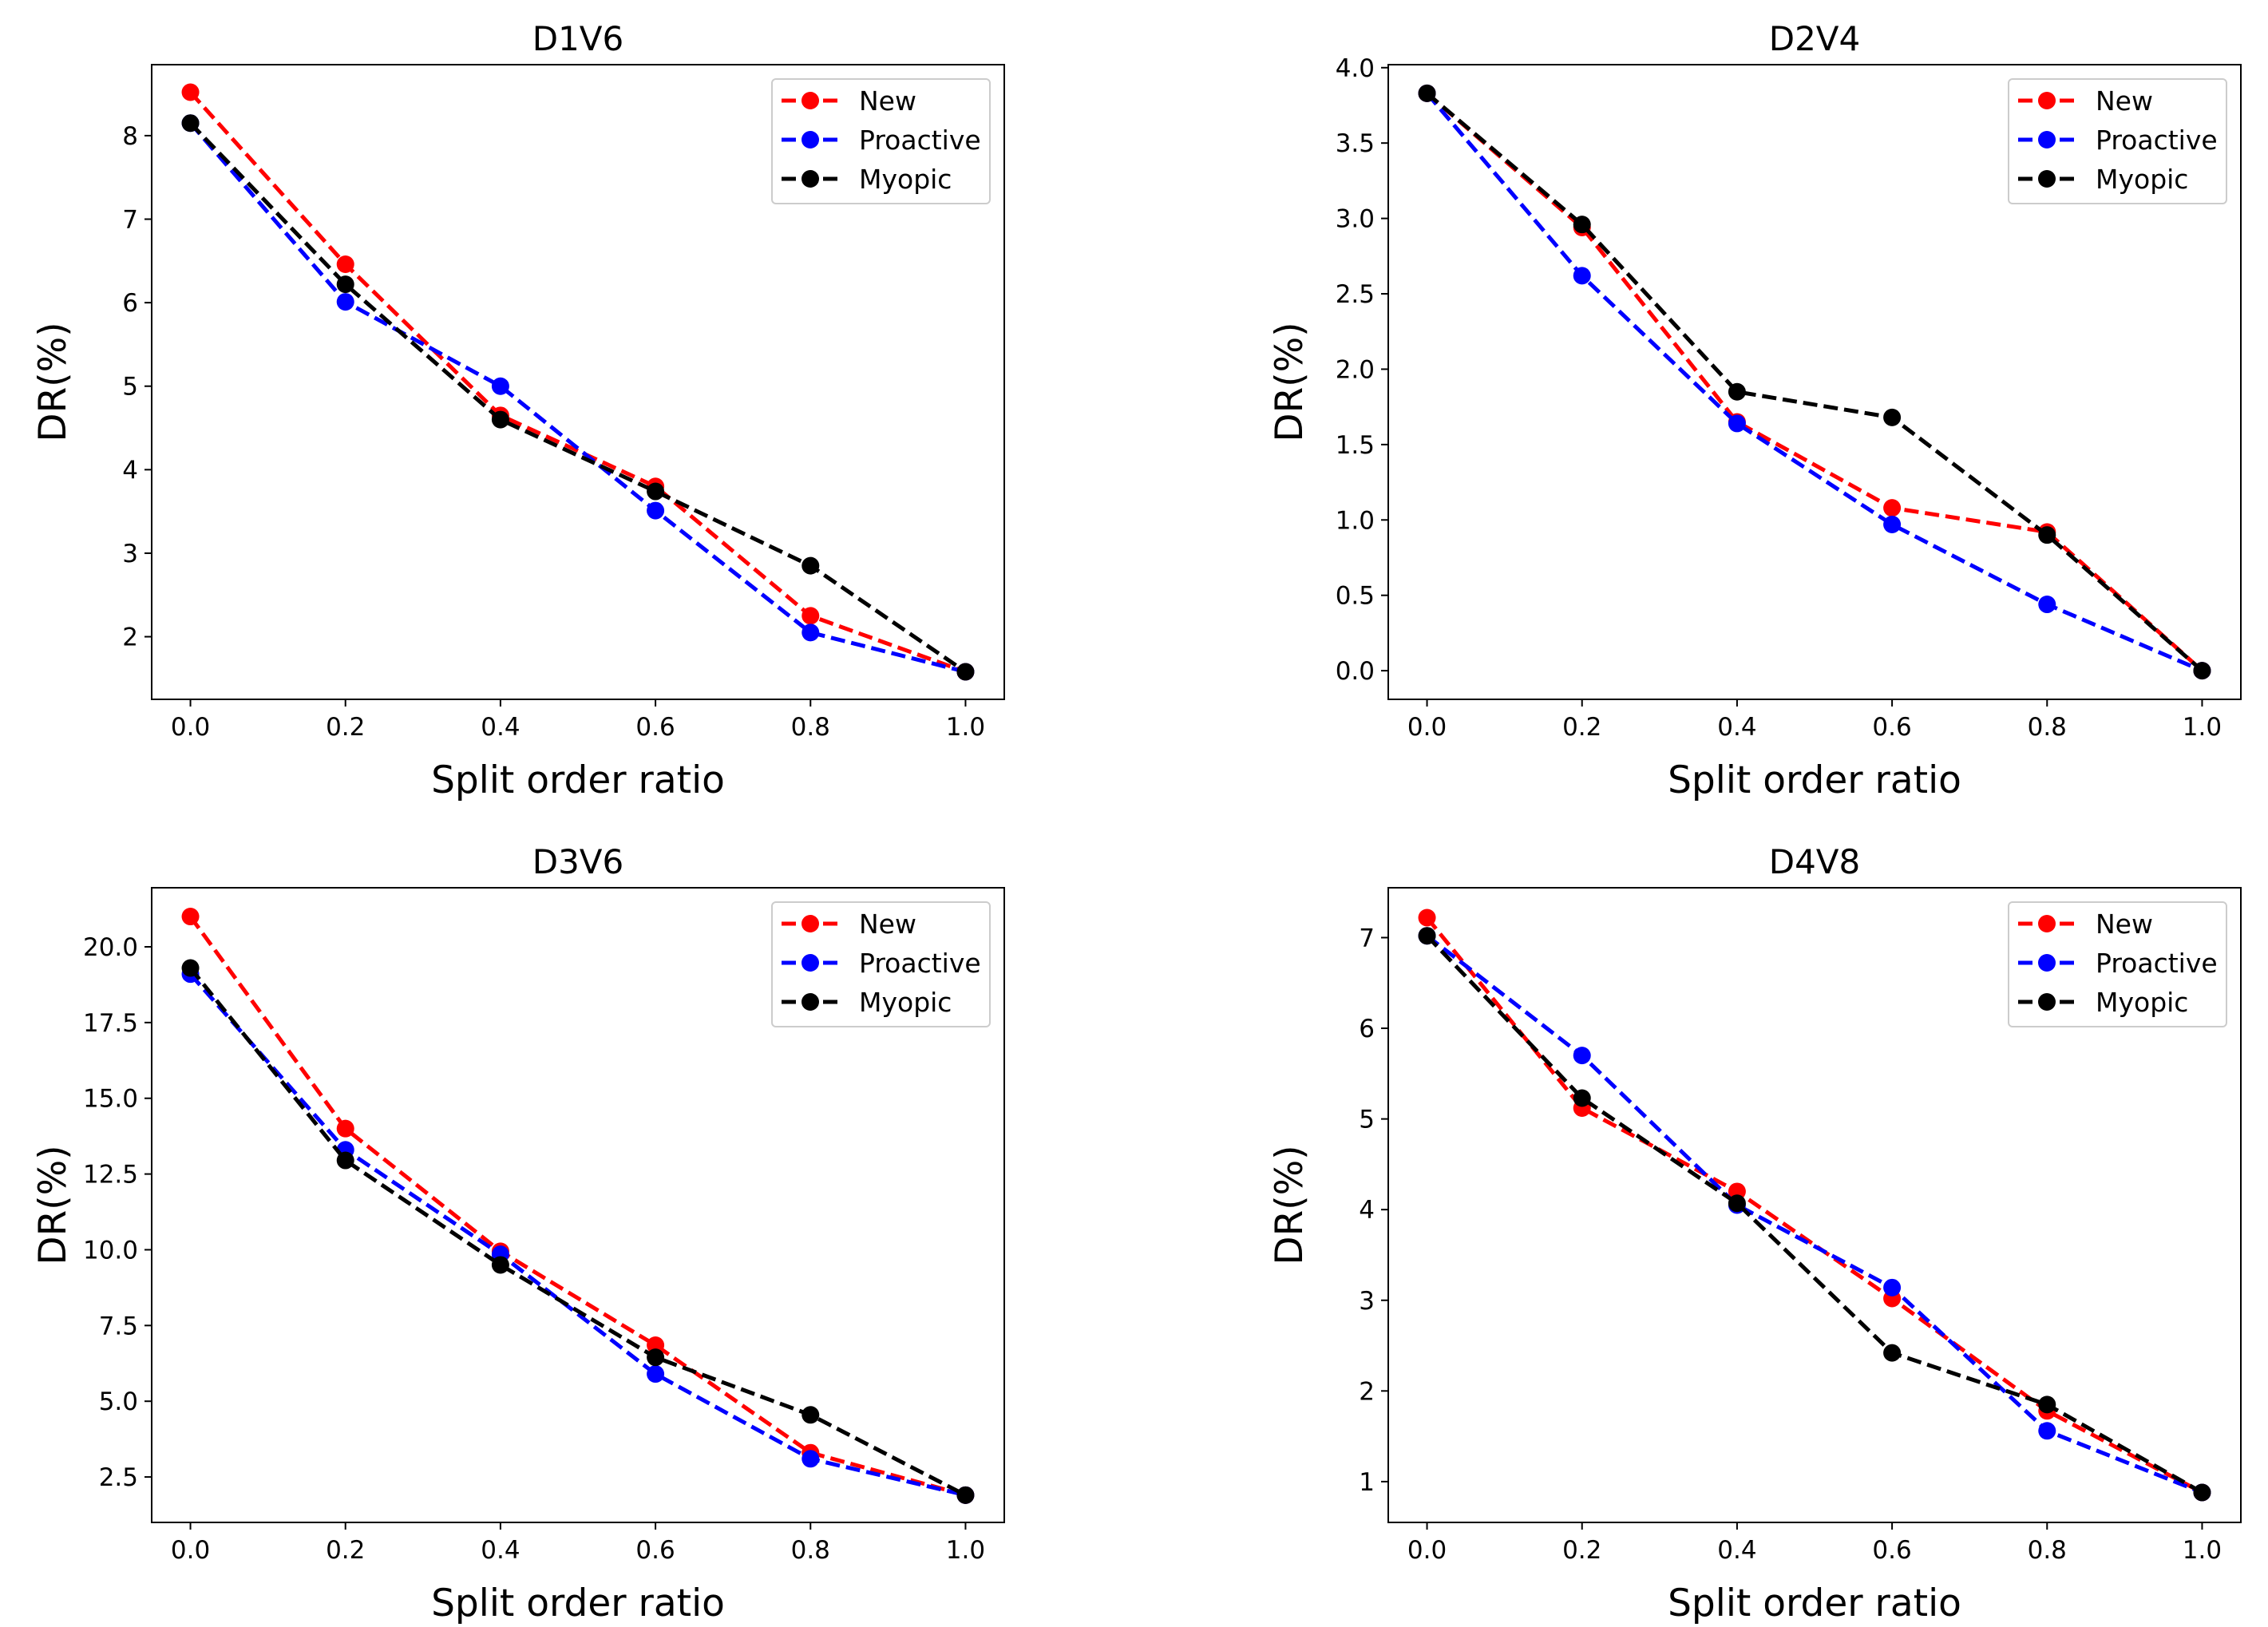 This screenshot has height=1627, width=2268. What do you see at coordinates (1355, 520) in the screenshot?
I see `y-tick-label: 1.0` at bounding box center [1355, 520].